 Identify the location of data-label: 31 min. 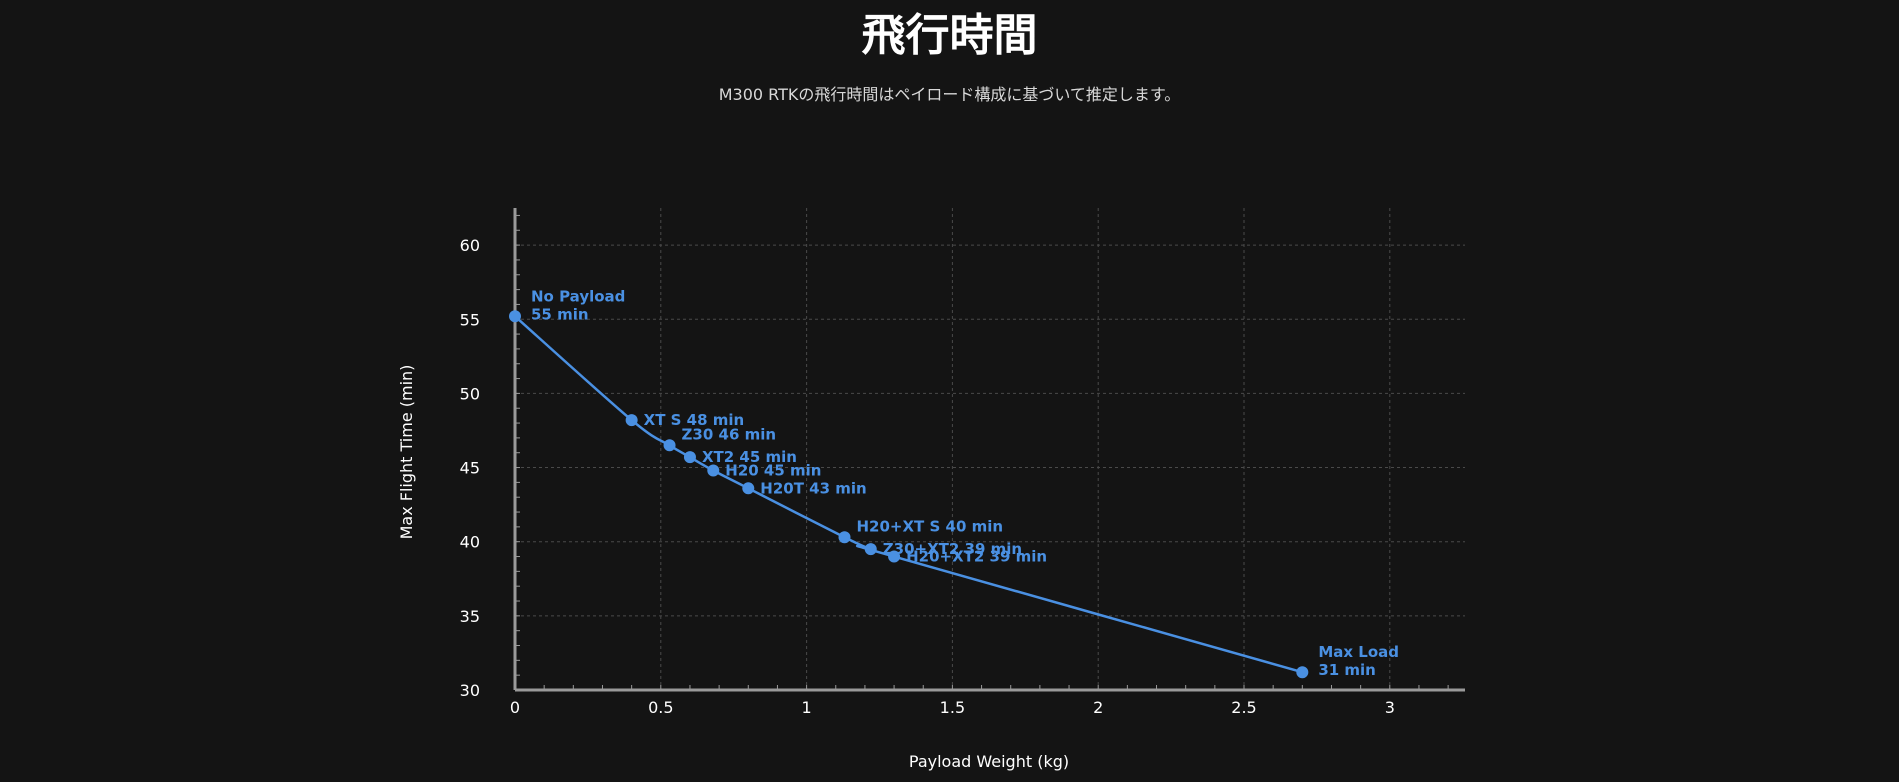
(1347, 670).